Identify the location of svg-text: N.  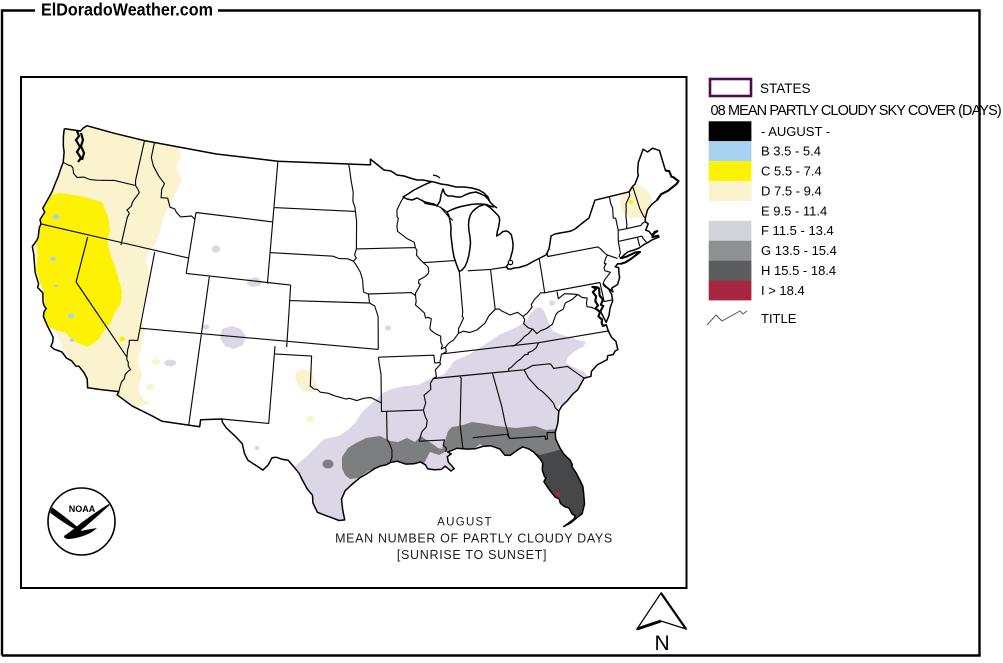
(662, 643).